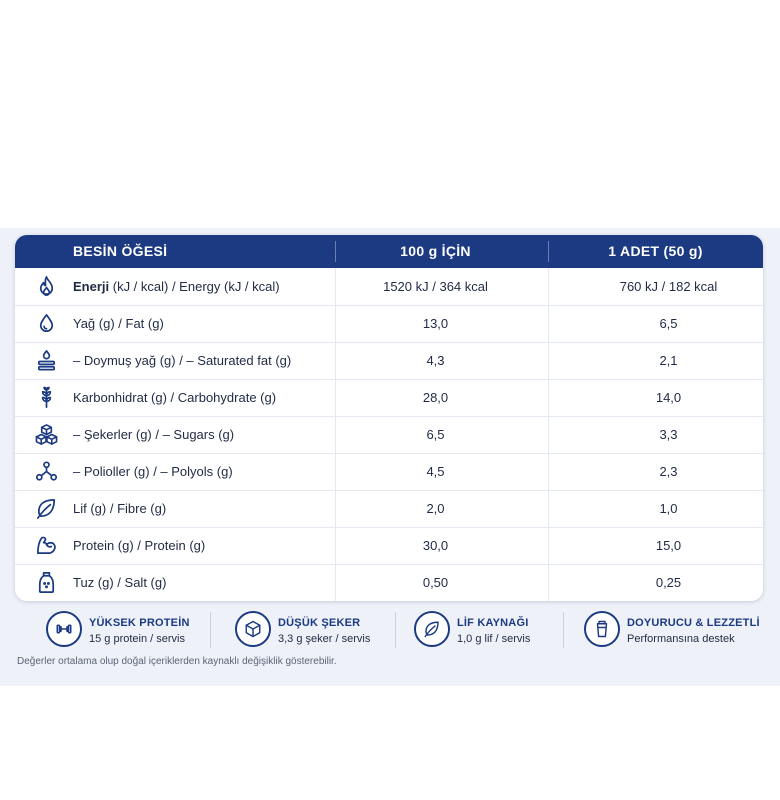 This screenshot has height=800, width=780. Describe the element at coordinates (46, 397) in the screenshot. I see `wheat-icon` at that location.